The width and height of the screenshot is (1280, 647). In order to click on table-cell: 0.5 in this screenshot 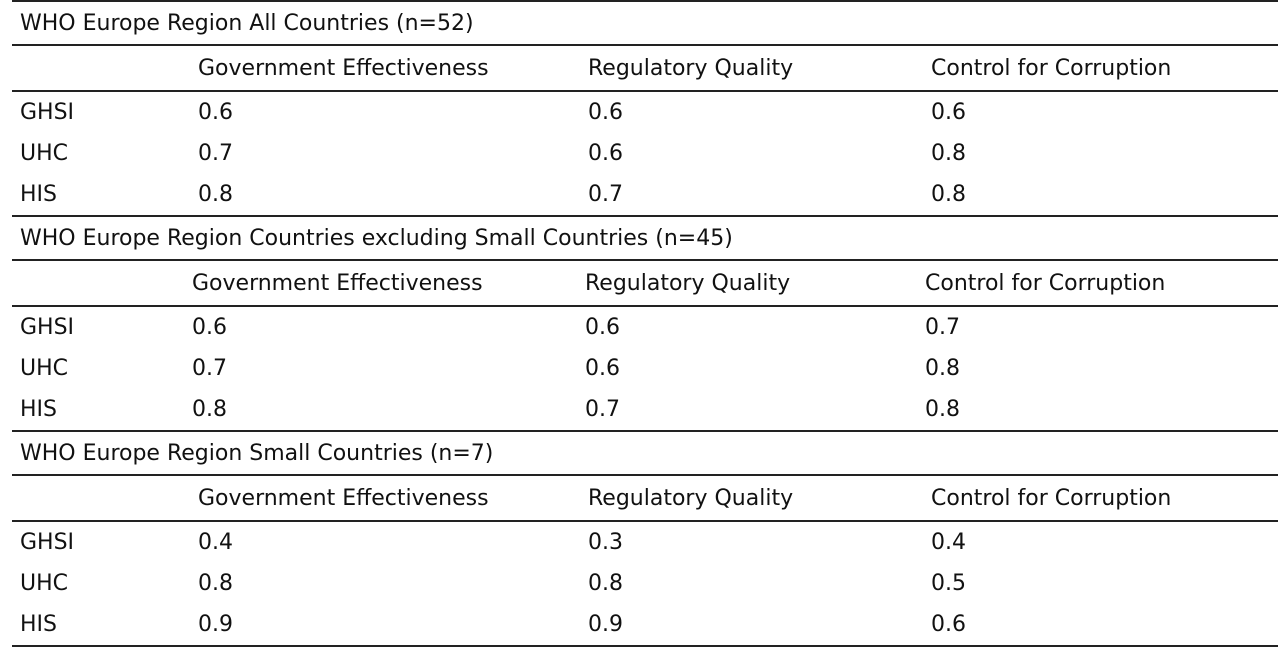, I will do `click(948, 583)`.